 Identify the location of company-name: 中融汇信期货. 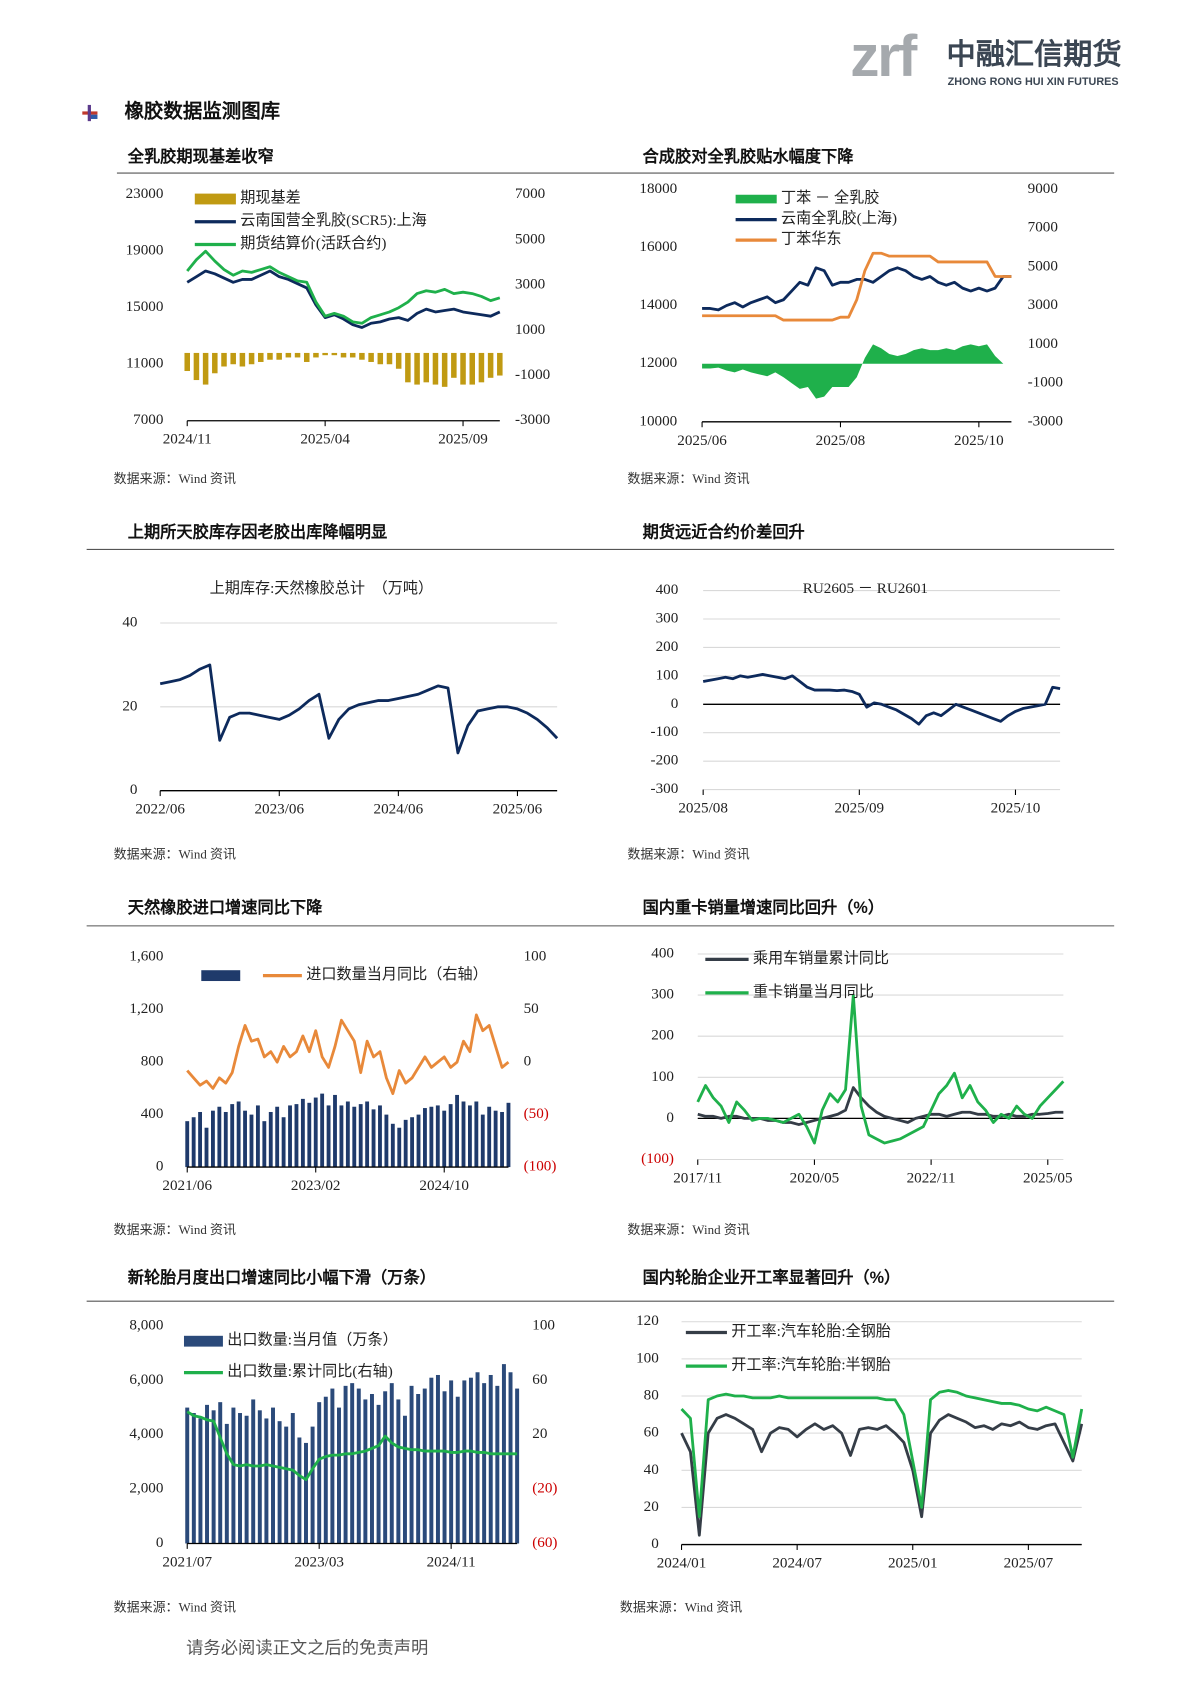
(1034, 54).